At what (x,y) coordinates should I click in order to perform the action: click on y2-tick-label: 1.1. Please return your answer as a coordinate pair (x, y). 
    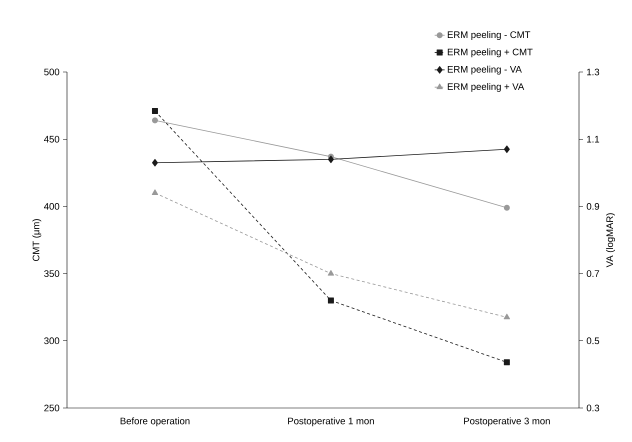
    Looking at the image, I should click on (593, 139).